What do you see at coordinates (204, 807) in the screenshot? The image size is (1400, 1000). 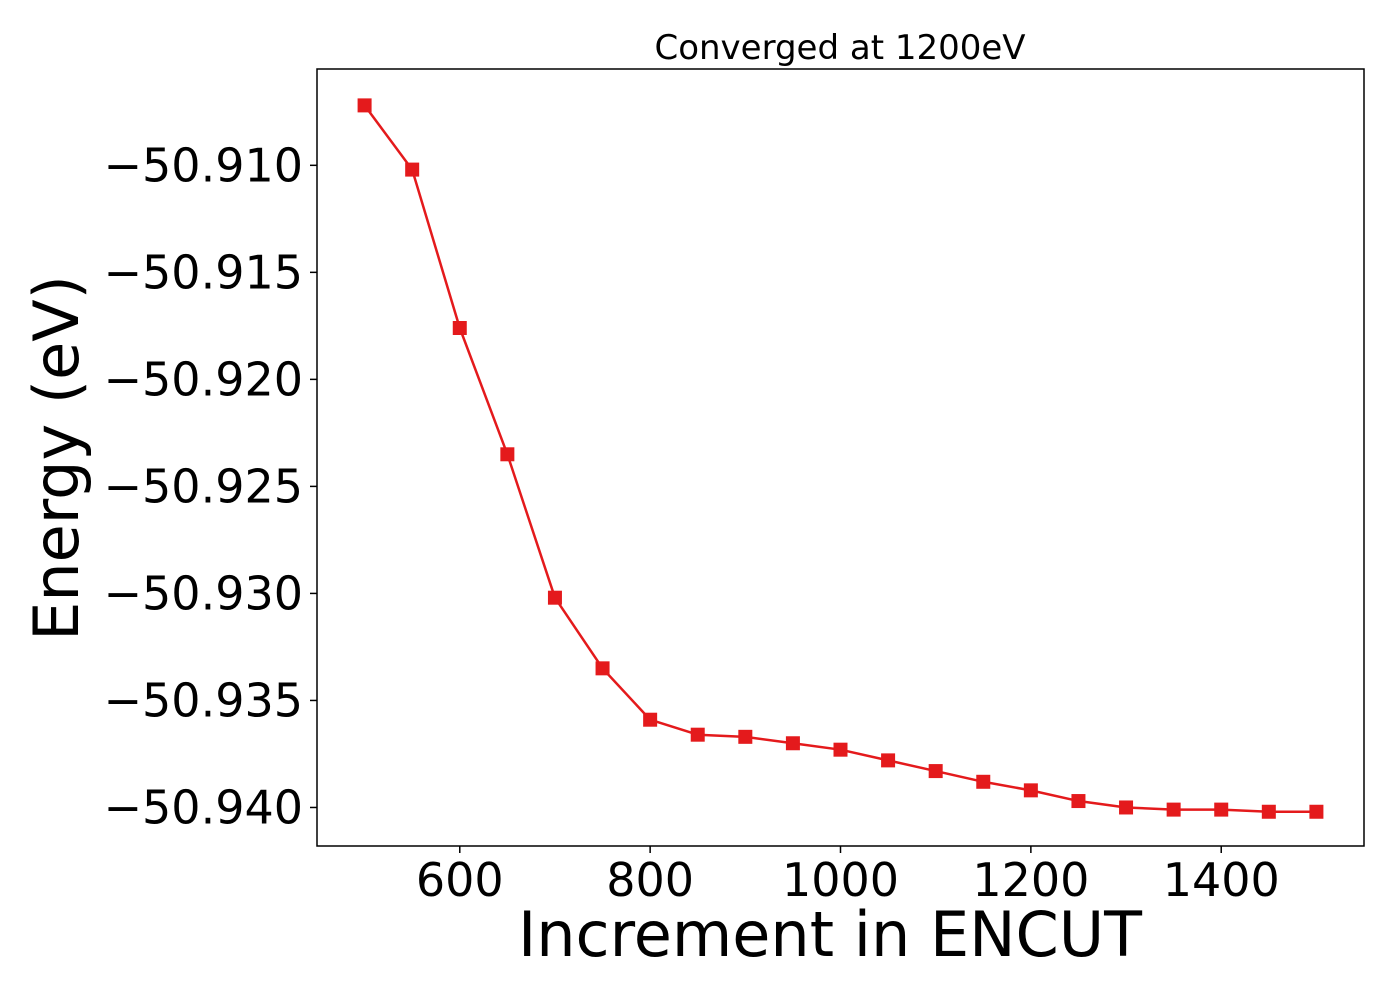 I see `y-tick-label: −50.940` at bounding box center [204, 807].